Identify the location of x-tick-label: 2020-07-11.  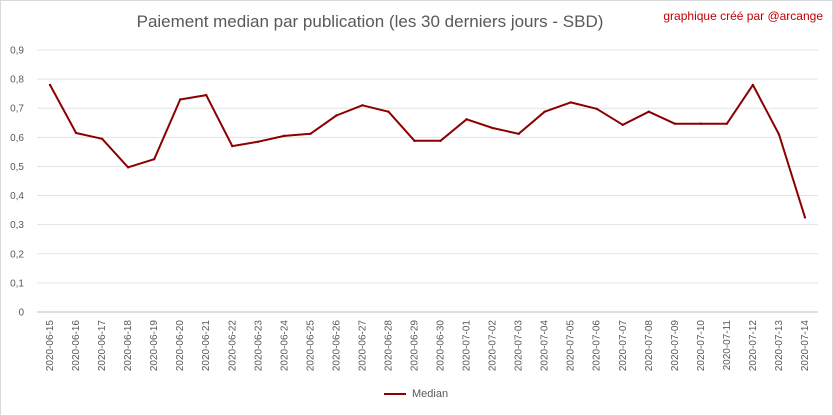
(727, 345).